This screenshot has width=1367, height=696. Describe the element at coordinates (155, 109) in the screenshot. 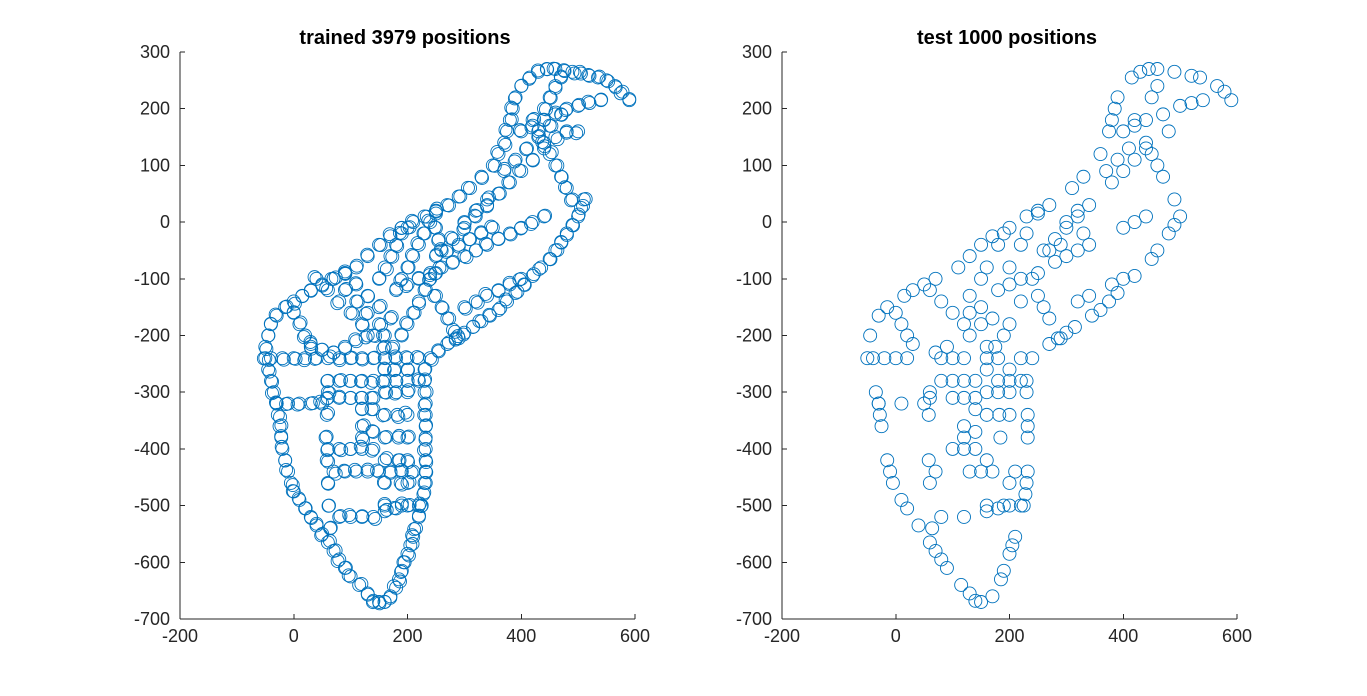

I see `y-tick-label: 200` at that location.